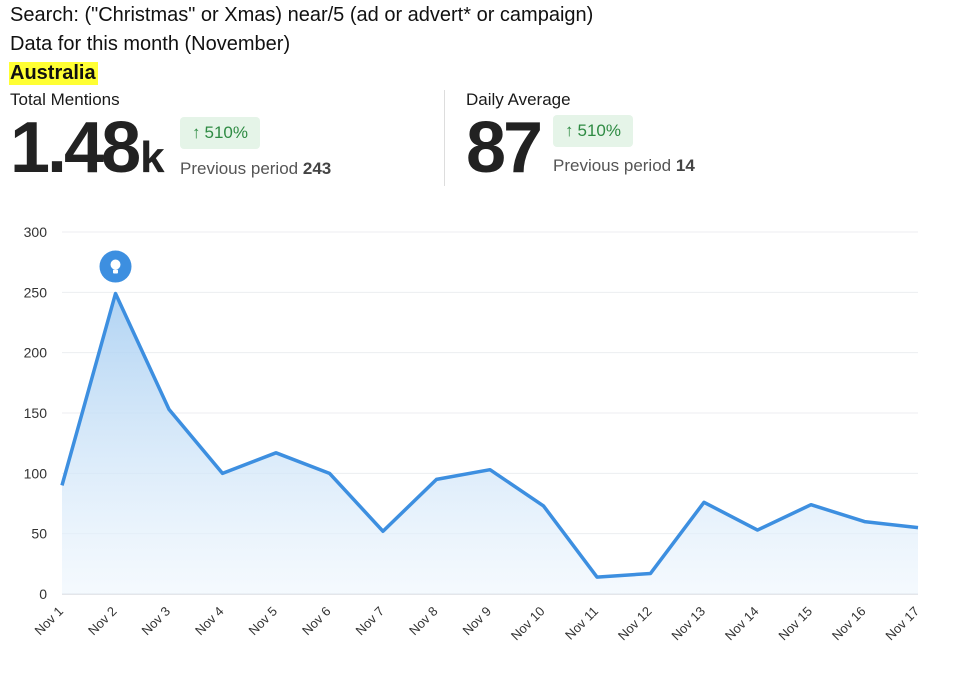  What do you see at coordinates (209, 621) in the screenshot?
I see `x-tick-label: Nov 4` at bounding box center [209, 621].